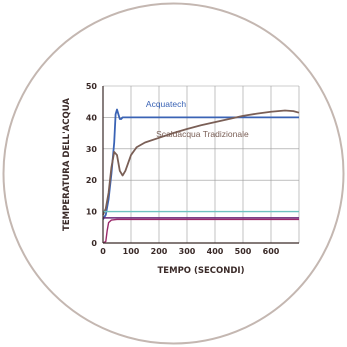  I want to click on y-tick-label: 0, so click(94, 243).